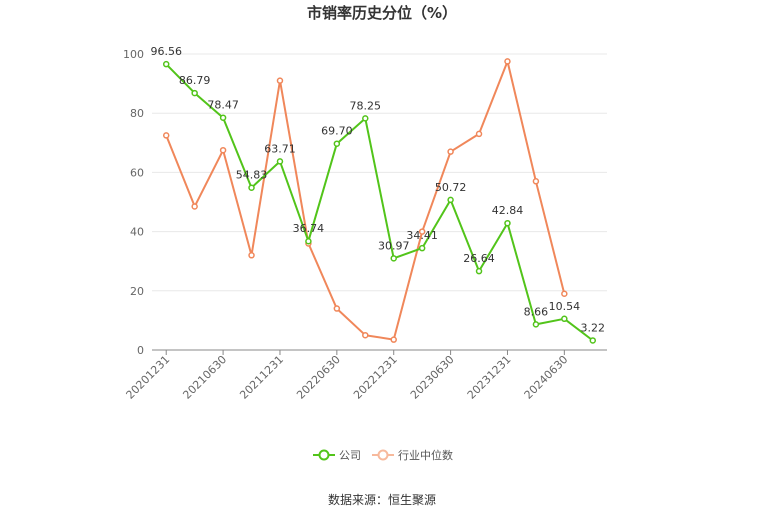 The width and height of the screenshot is (765, 517). Describe the element at coordinates (546, 377) in the screenshot. I see `x-tick-label-20240630: 20240630` at that location.